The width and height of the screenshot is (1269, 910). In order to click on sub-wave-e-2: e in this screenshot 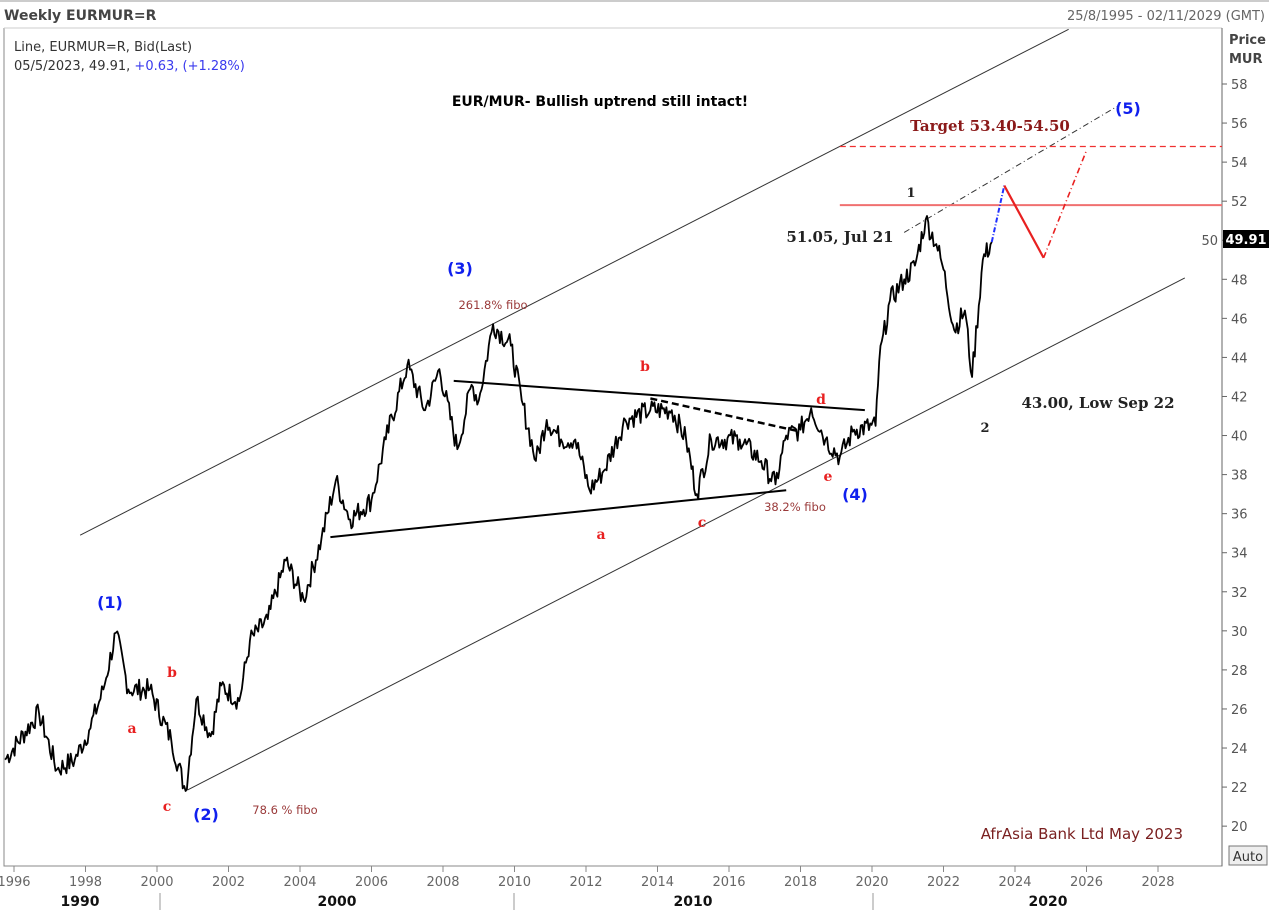, I will do `click(828, 477)`.